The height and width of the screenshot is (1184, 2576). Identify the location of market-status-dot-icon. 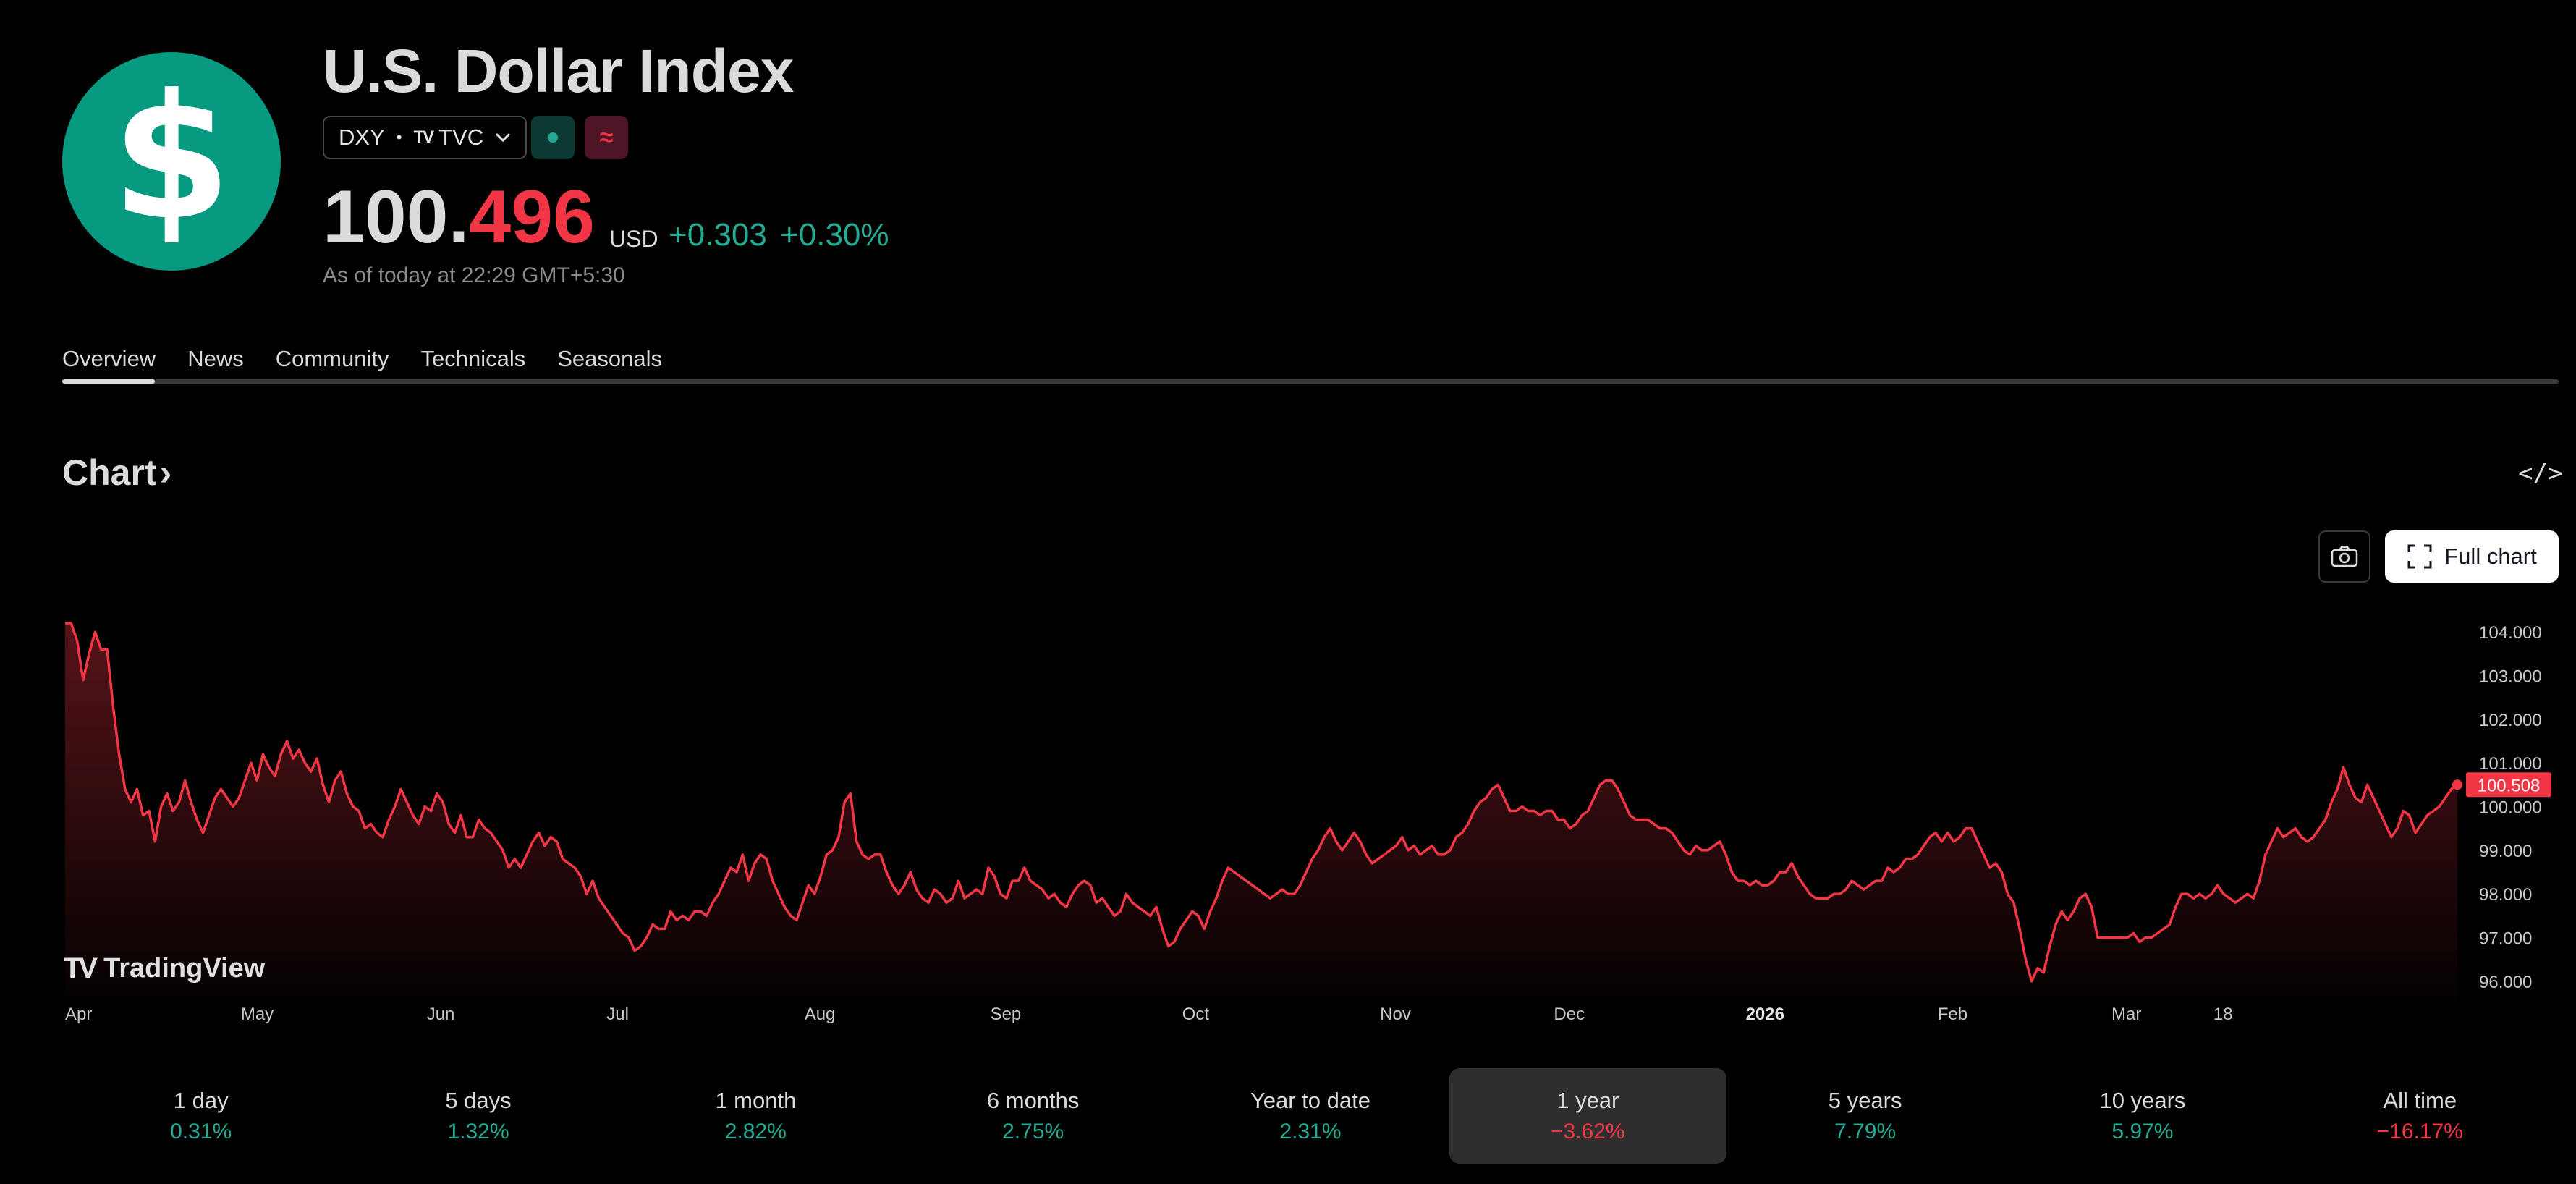
(553, 137).